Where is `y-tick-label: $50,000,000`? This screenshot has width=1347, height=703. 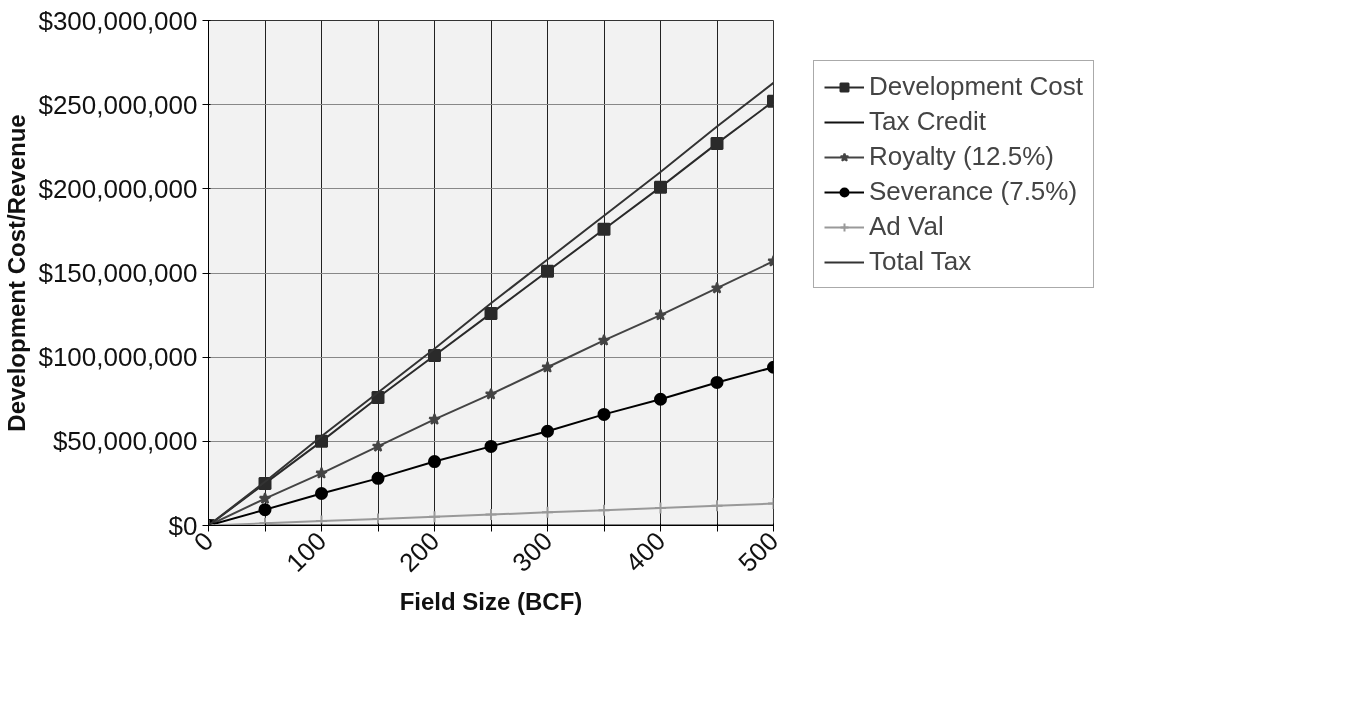
y-tick-label: $50,000,000 is located at coordinates (125, 441).